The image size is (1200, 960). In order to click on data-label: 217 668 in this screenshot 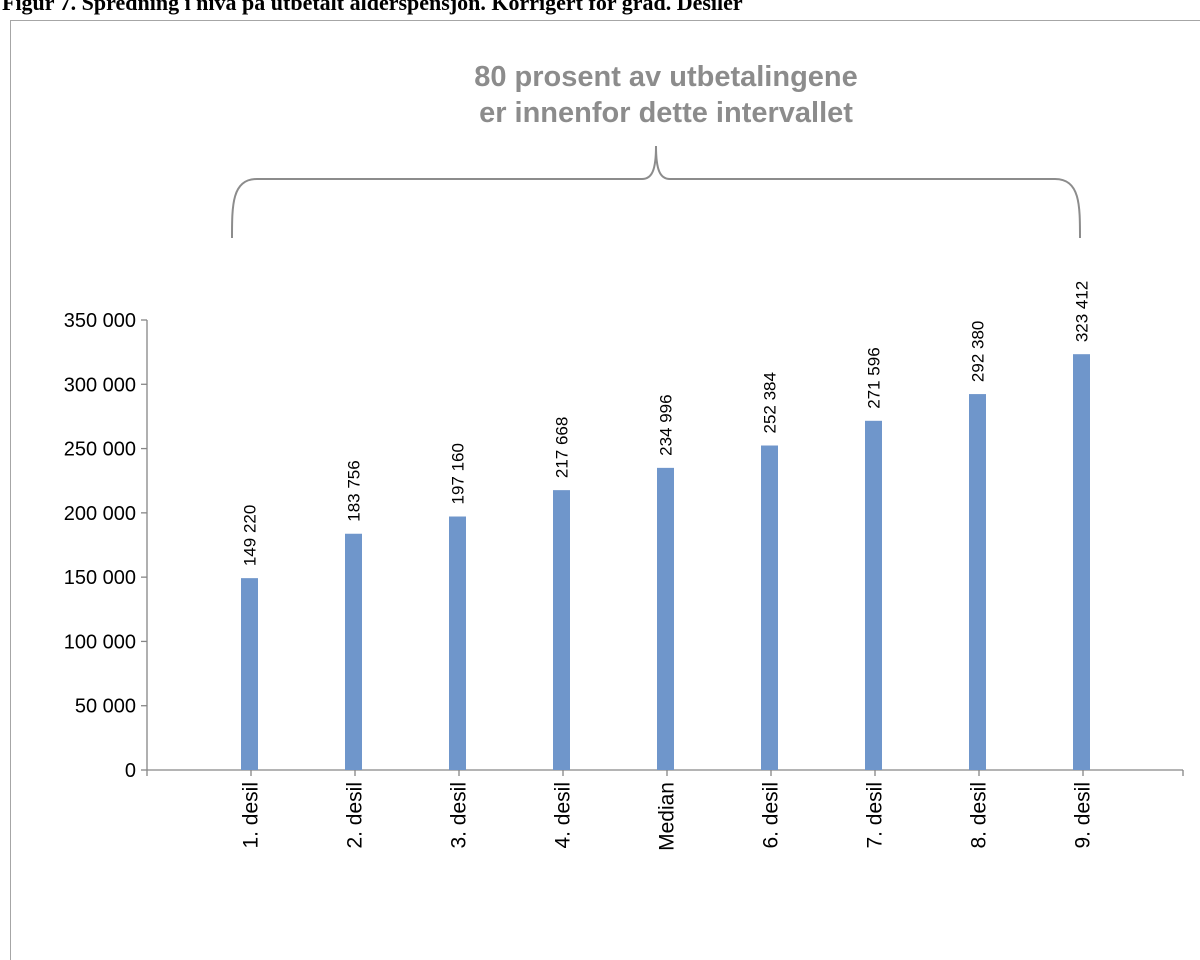, I will do `click(562, 447)`.